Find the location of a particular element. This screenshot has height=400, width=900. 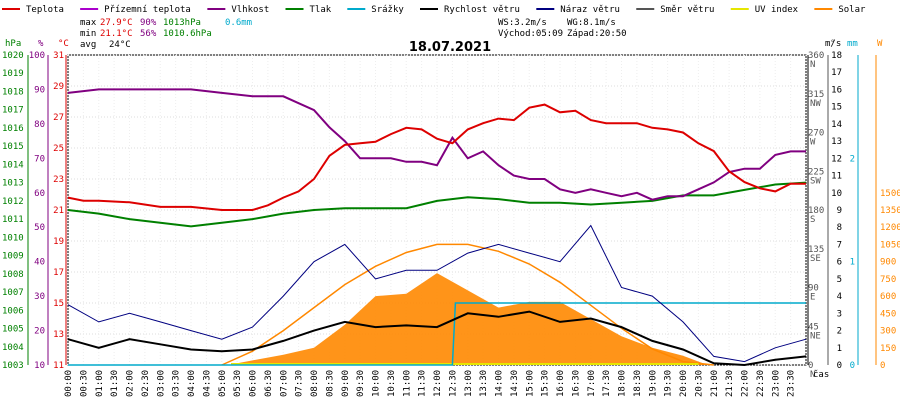

x-tick: 16:30 is located at coordinates (576, 383).